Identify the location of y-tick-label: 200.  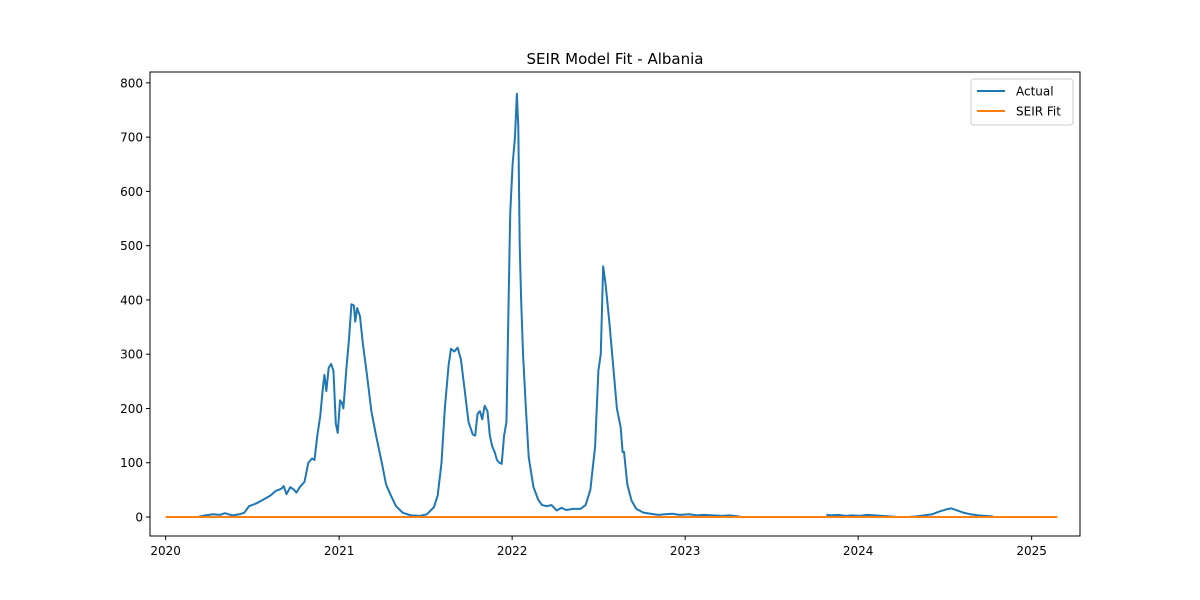
(131, 409).